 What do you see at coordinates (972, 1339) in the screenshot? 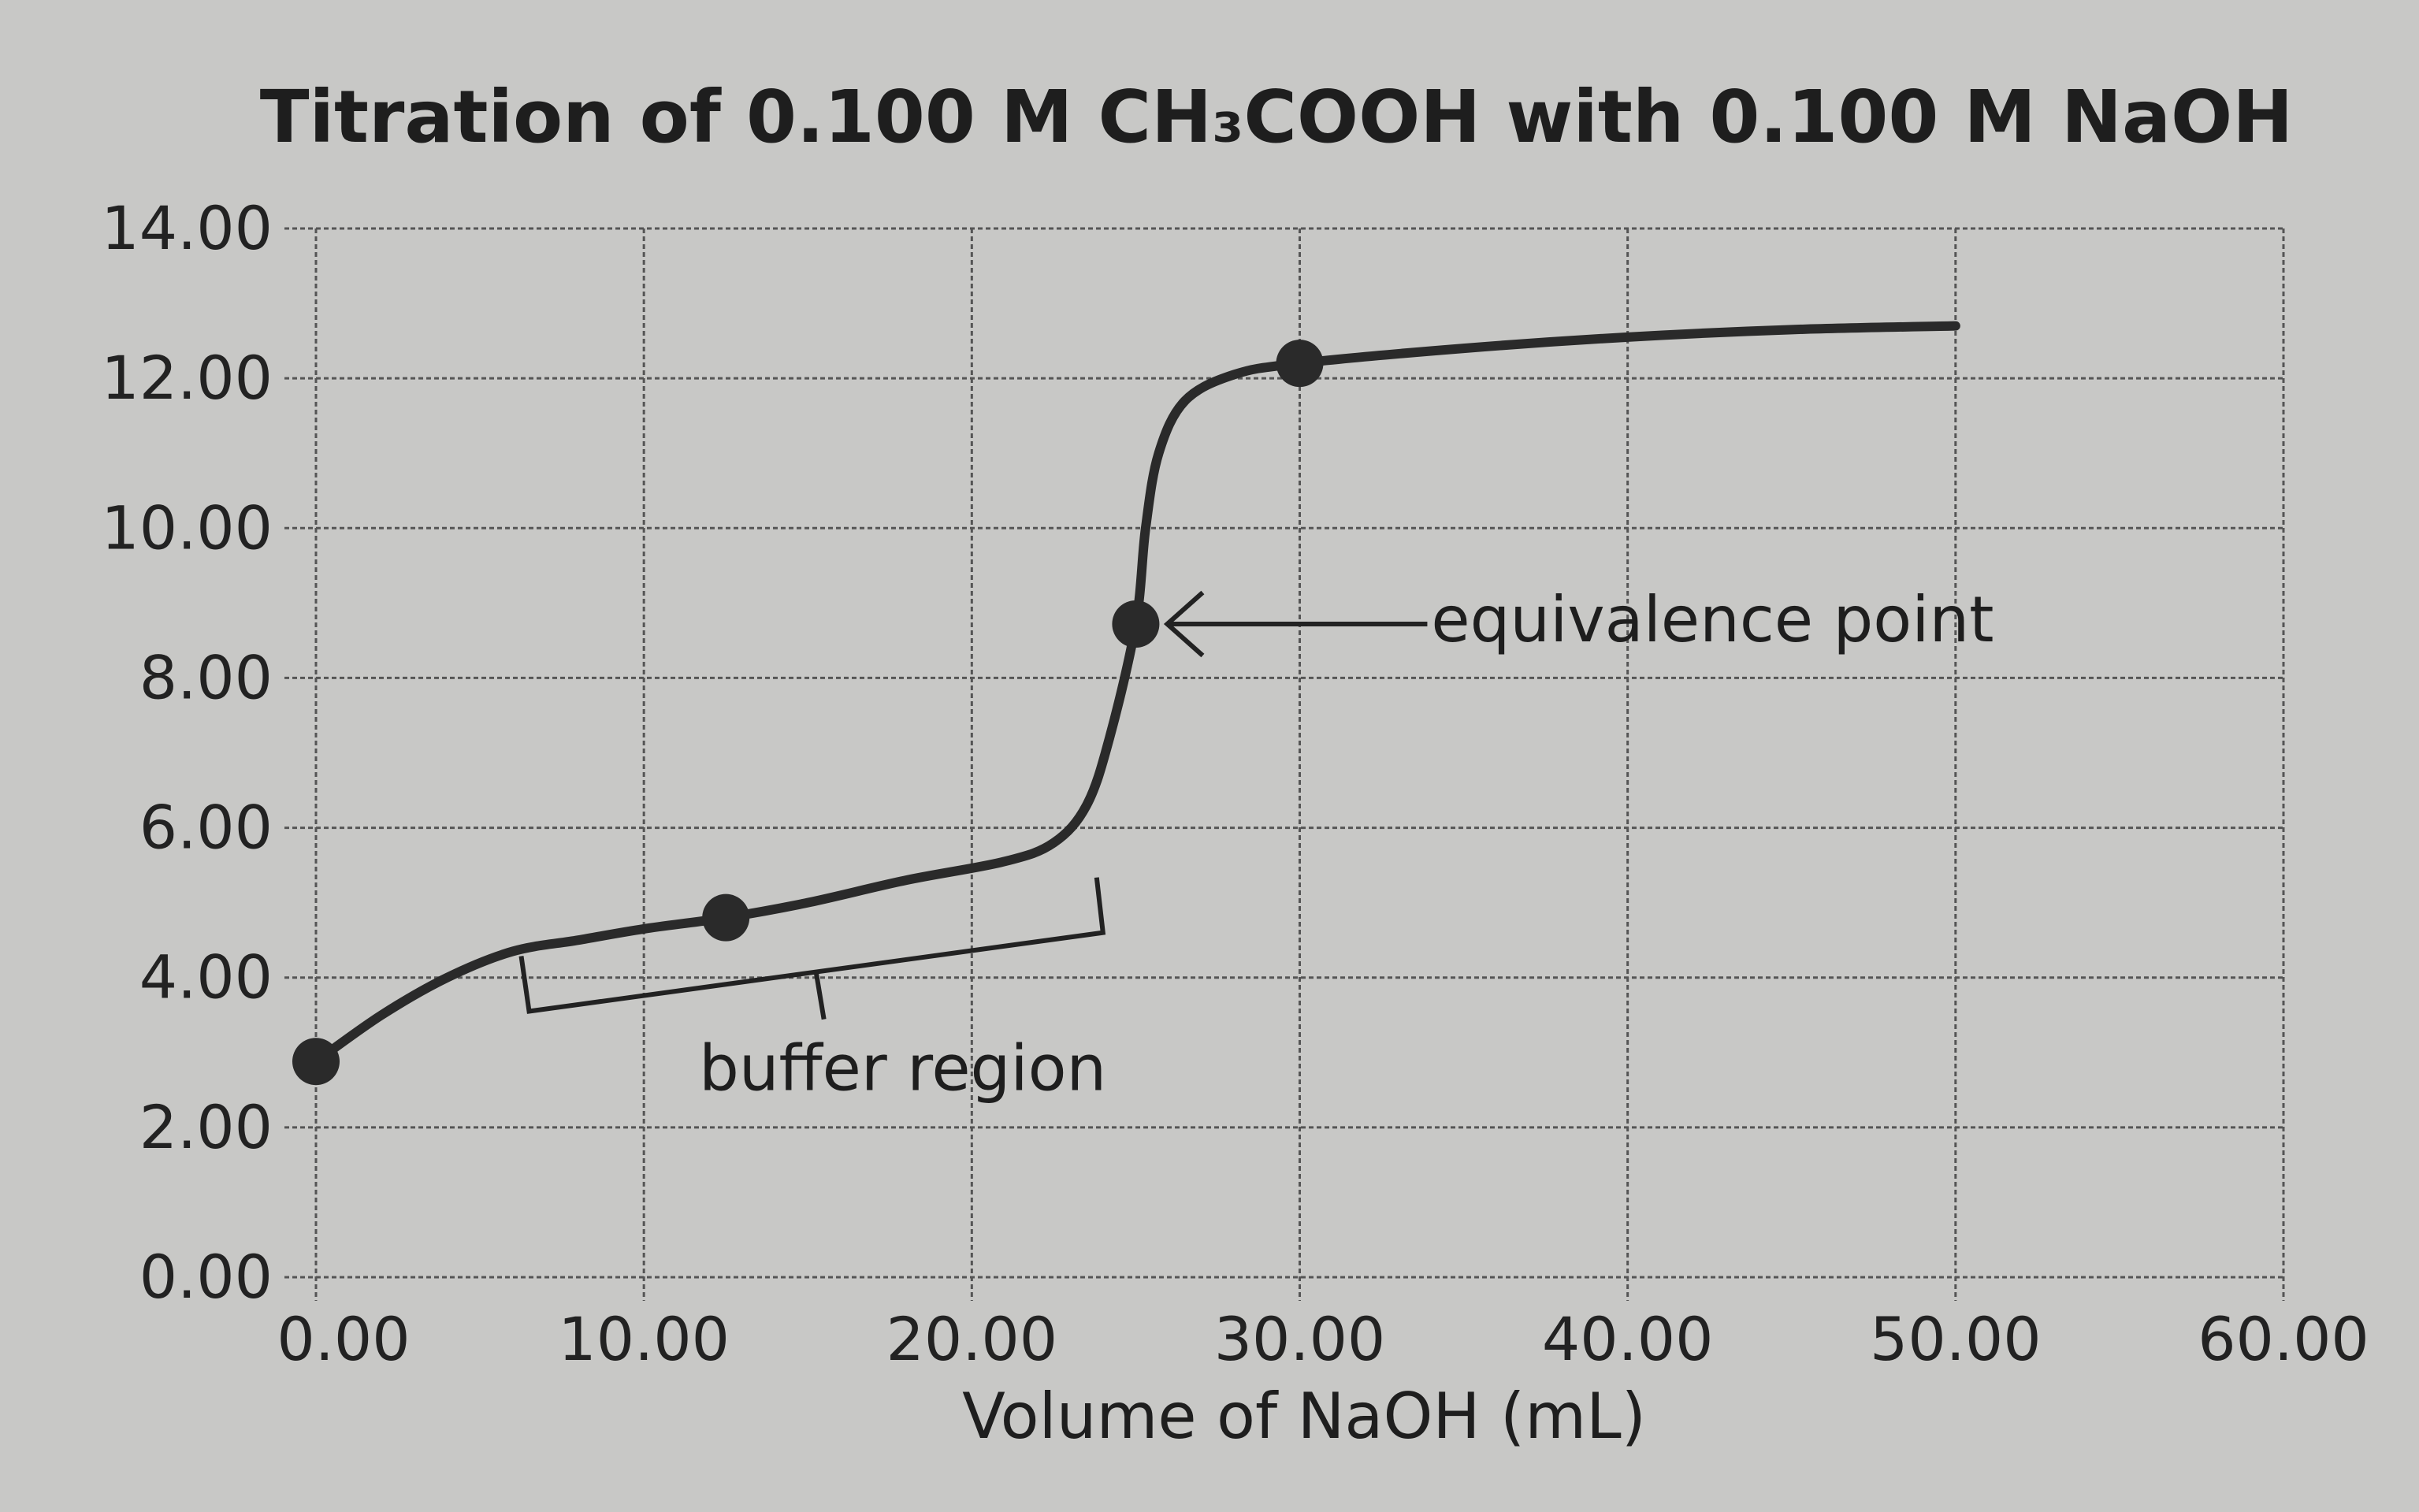
I see `x-tick-label: 20.00` at bounding box center [972, 1339].